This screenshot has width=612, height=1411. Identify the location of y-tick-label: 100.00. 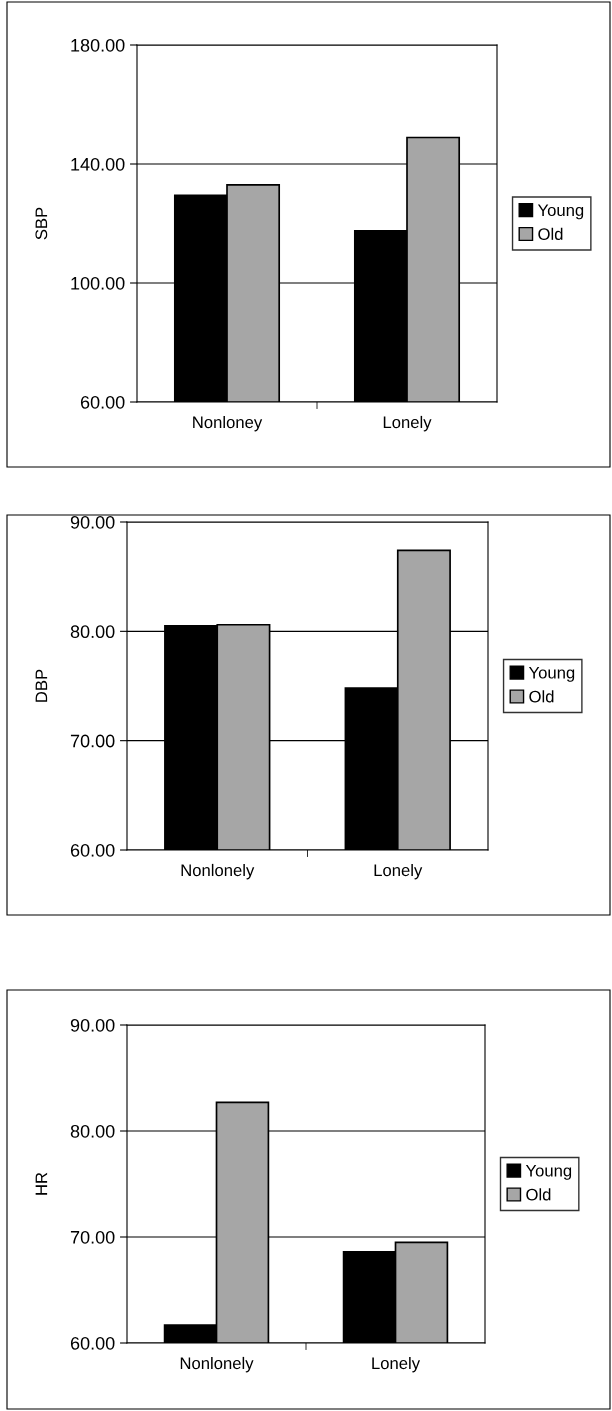
(98, 283).